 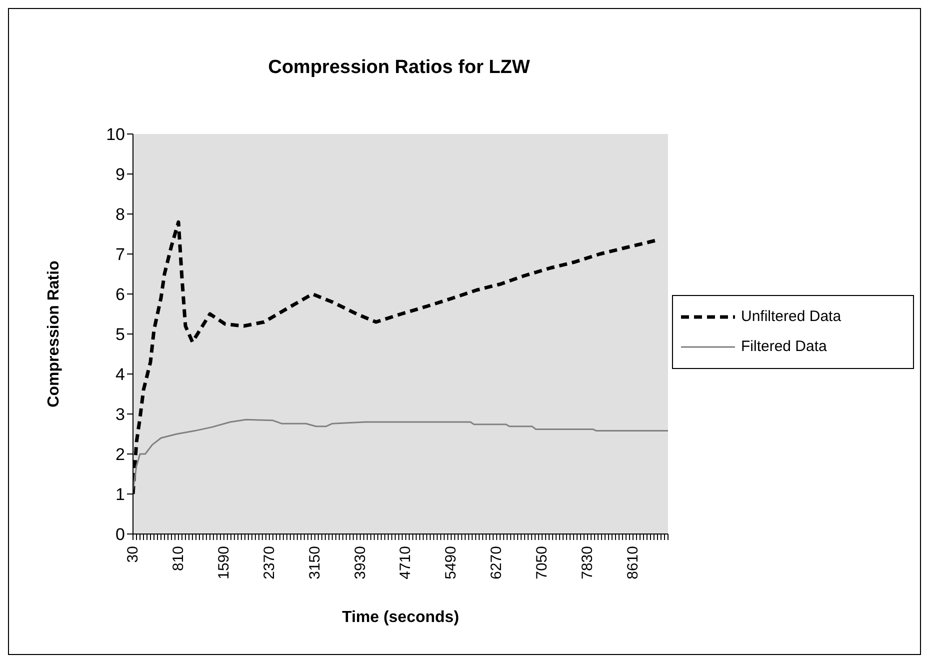 I want to click on x-tick-label: 3150, so click(x=315, y=563).